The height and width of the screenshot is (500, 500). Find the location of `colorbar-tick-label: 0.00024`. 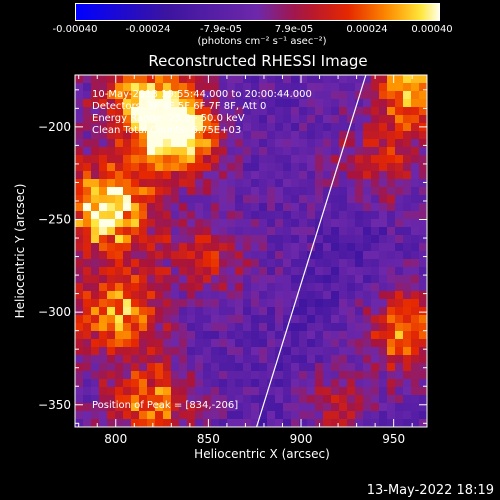

colorbar-tick-label: 0.00024 is located at coordinates (367, 29).